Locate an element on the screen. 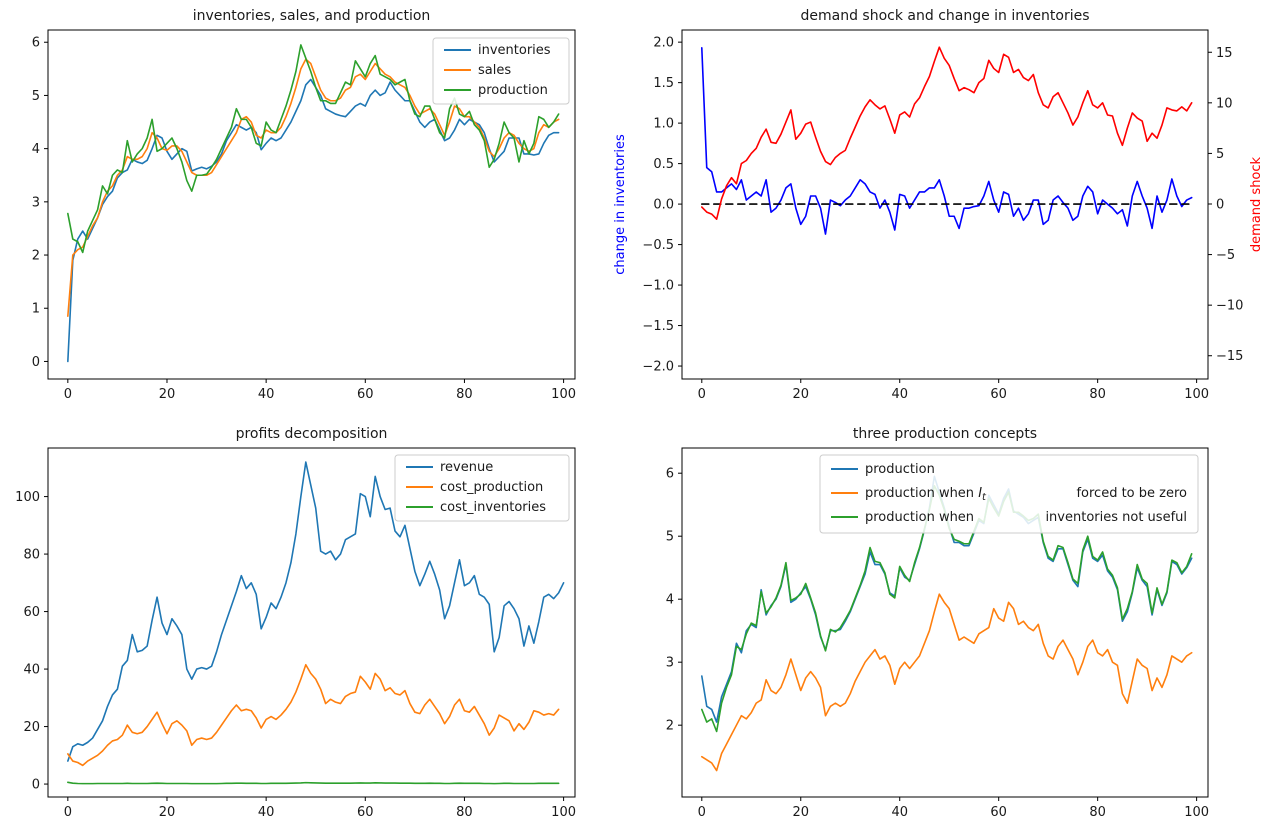  right-y-tick-label: 0 is located at coordinates (1220, 204).